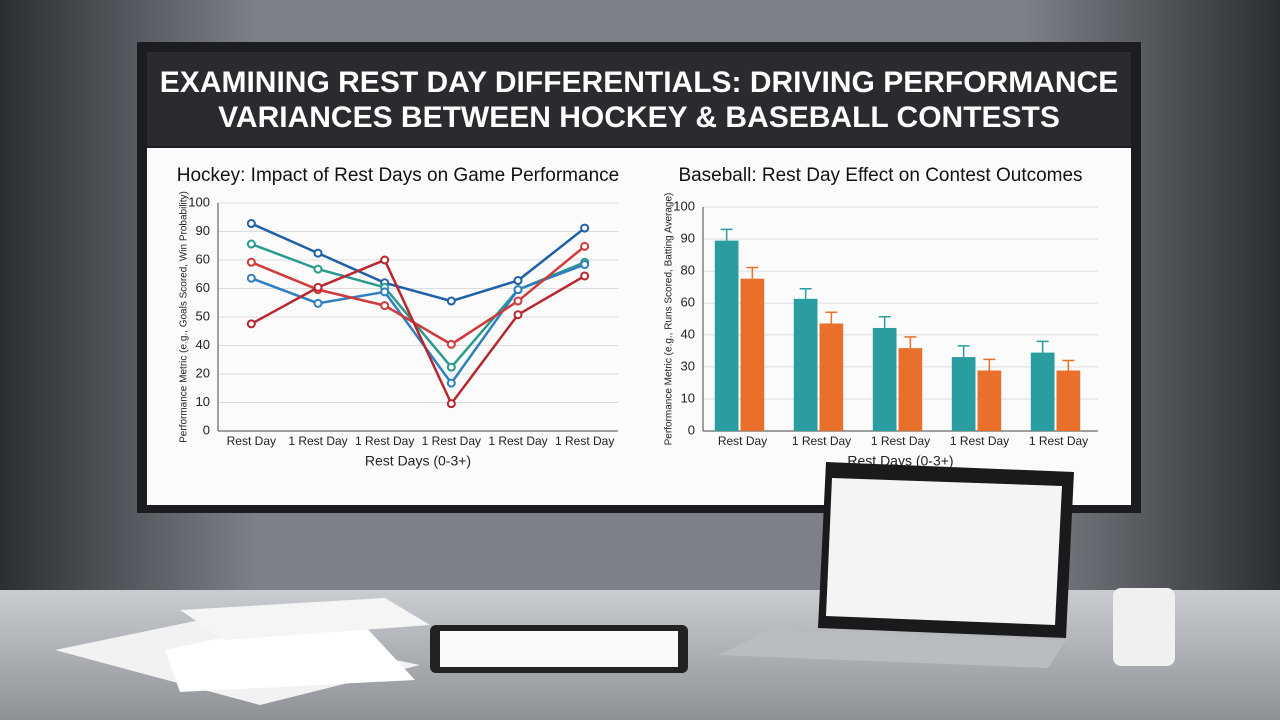 This screenshot has width=1280, height=725. I want to click on tablet-screen, so click(559, 649).